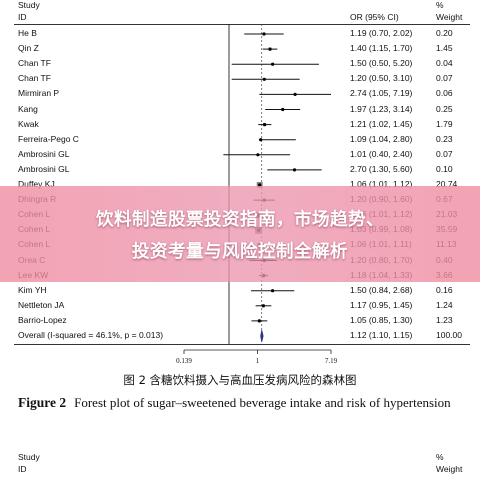 This screenshot has height=480, width=480. I want to click on study-id: He B, so click(27, 33).